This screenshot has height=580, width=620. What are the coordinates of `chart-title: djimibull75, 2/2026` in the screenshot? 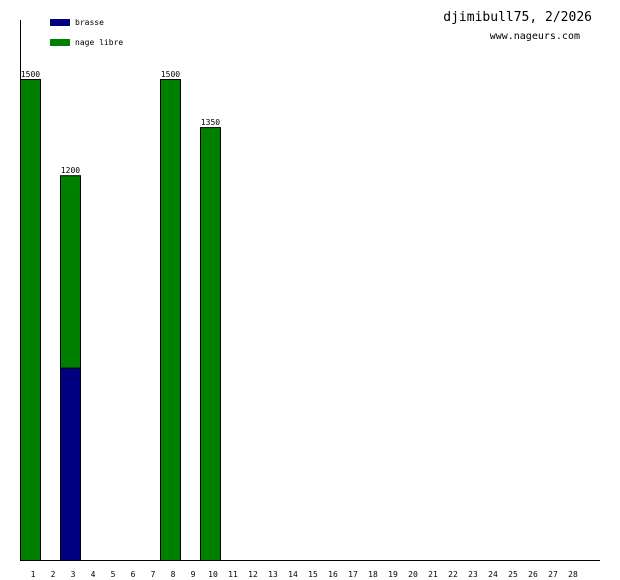 It's located at (517, 17).